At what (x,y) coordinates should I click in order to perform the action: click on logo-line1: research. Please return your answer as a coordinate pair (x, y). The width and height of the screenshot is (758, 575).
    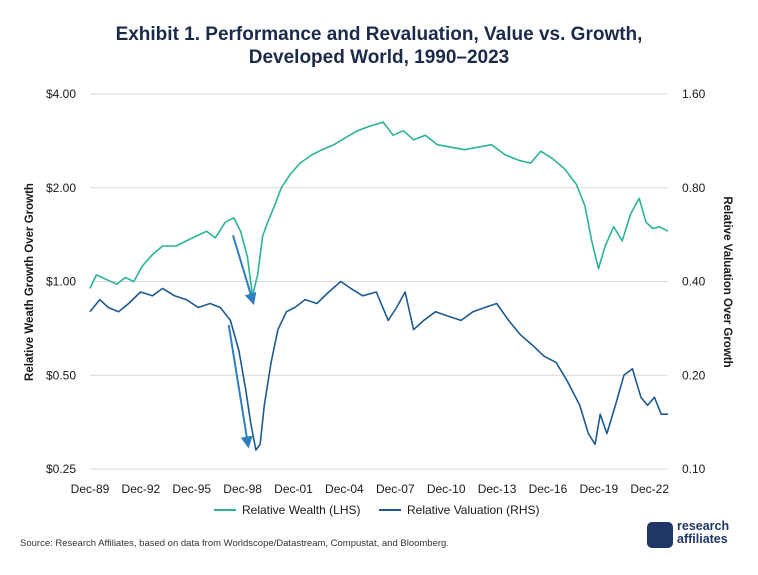
    Looking at the image, I should click on (703, 526).